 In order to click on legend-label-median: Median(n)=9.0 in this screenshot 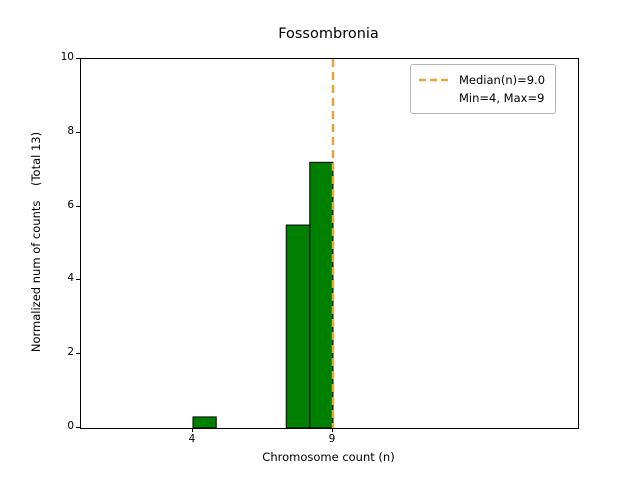, I will do `click(502, 80)`.